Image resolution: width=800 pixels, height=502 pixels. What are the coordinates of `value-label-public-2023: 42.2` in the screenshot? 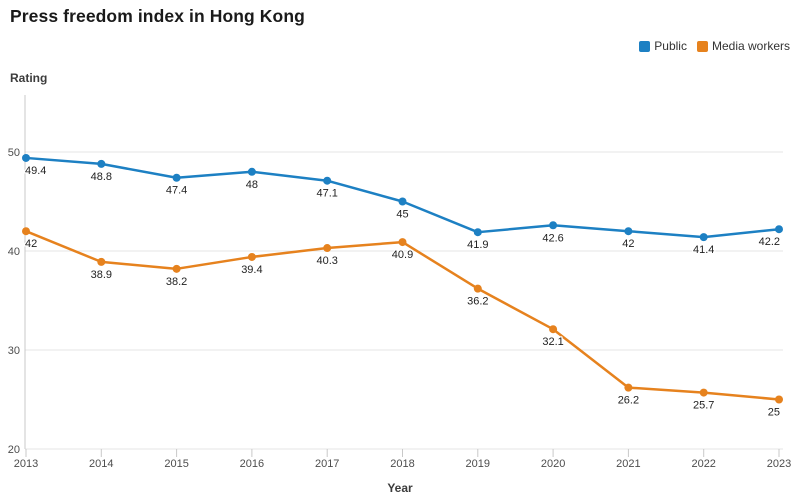 It's located at (769, 242).